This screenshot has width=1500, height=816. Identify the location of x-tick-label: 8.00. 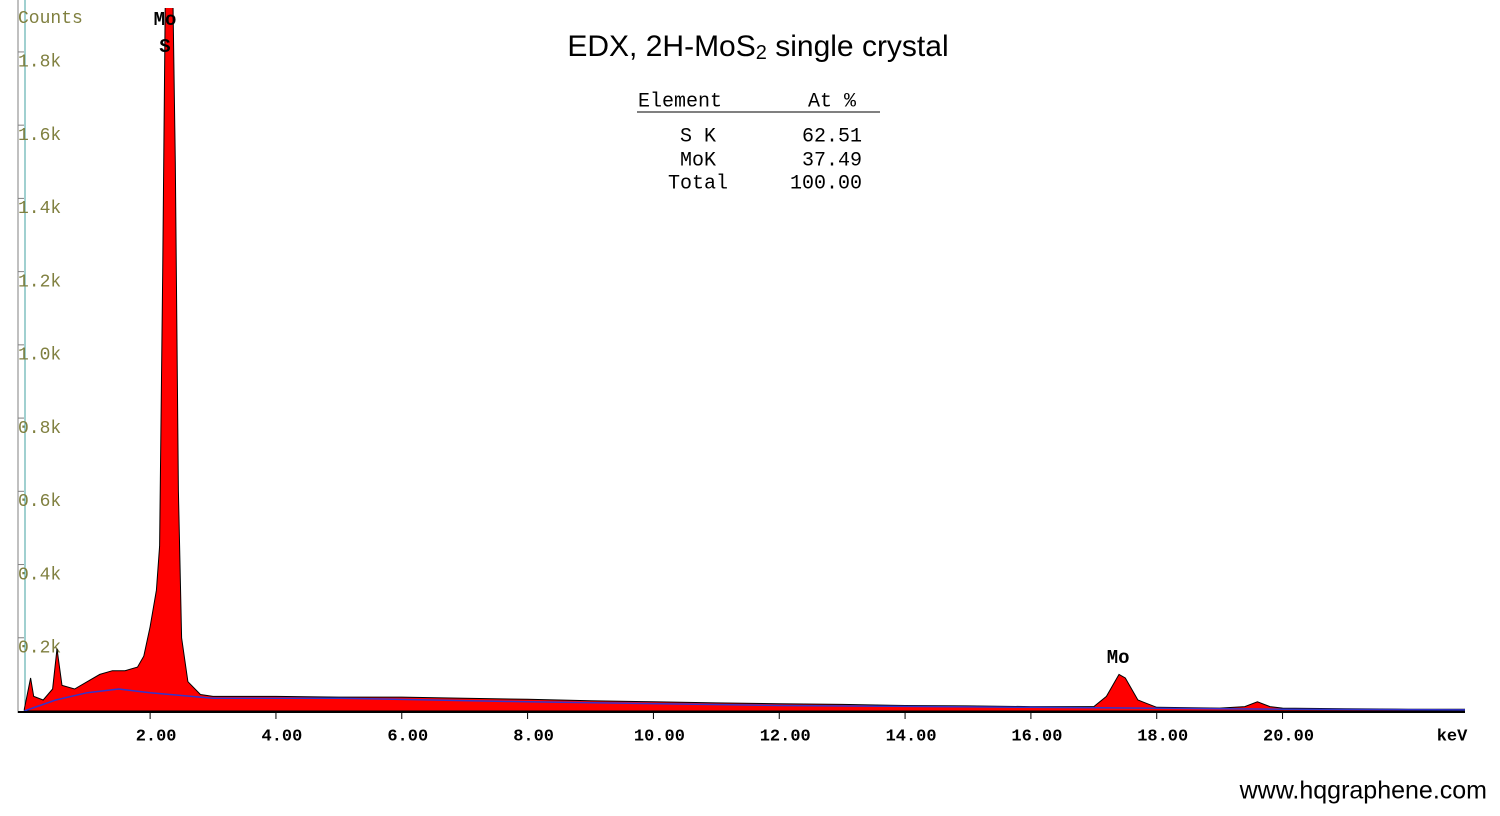
(533, 736).